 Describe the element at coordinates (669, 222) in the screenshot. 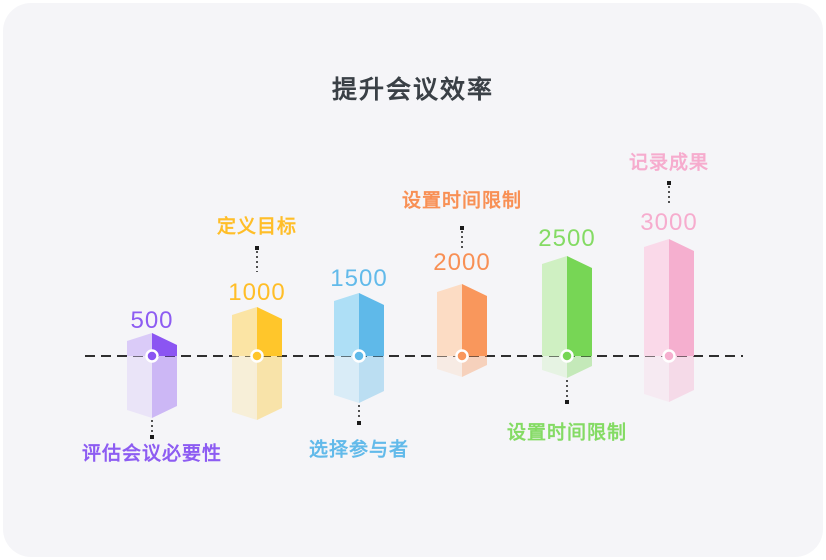

I see `value-label: 3000` at that location.